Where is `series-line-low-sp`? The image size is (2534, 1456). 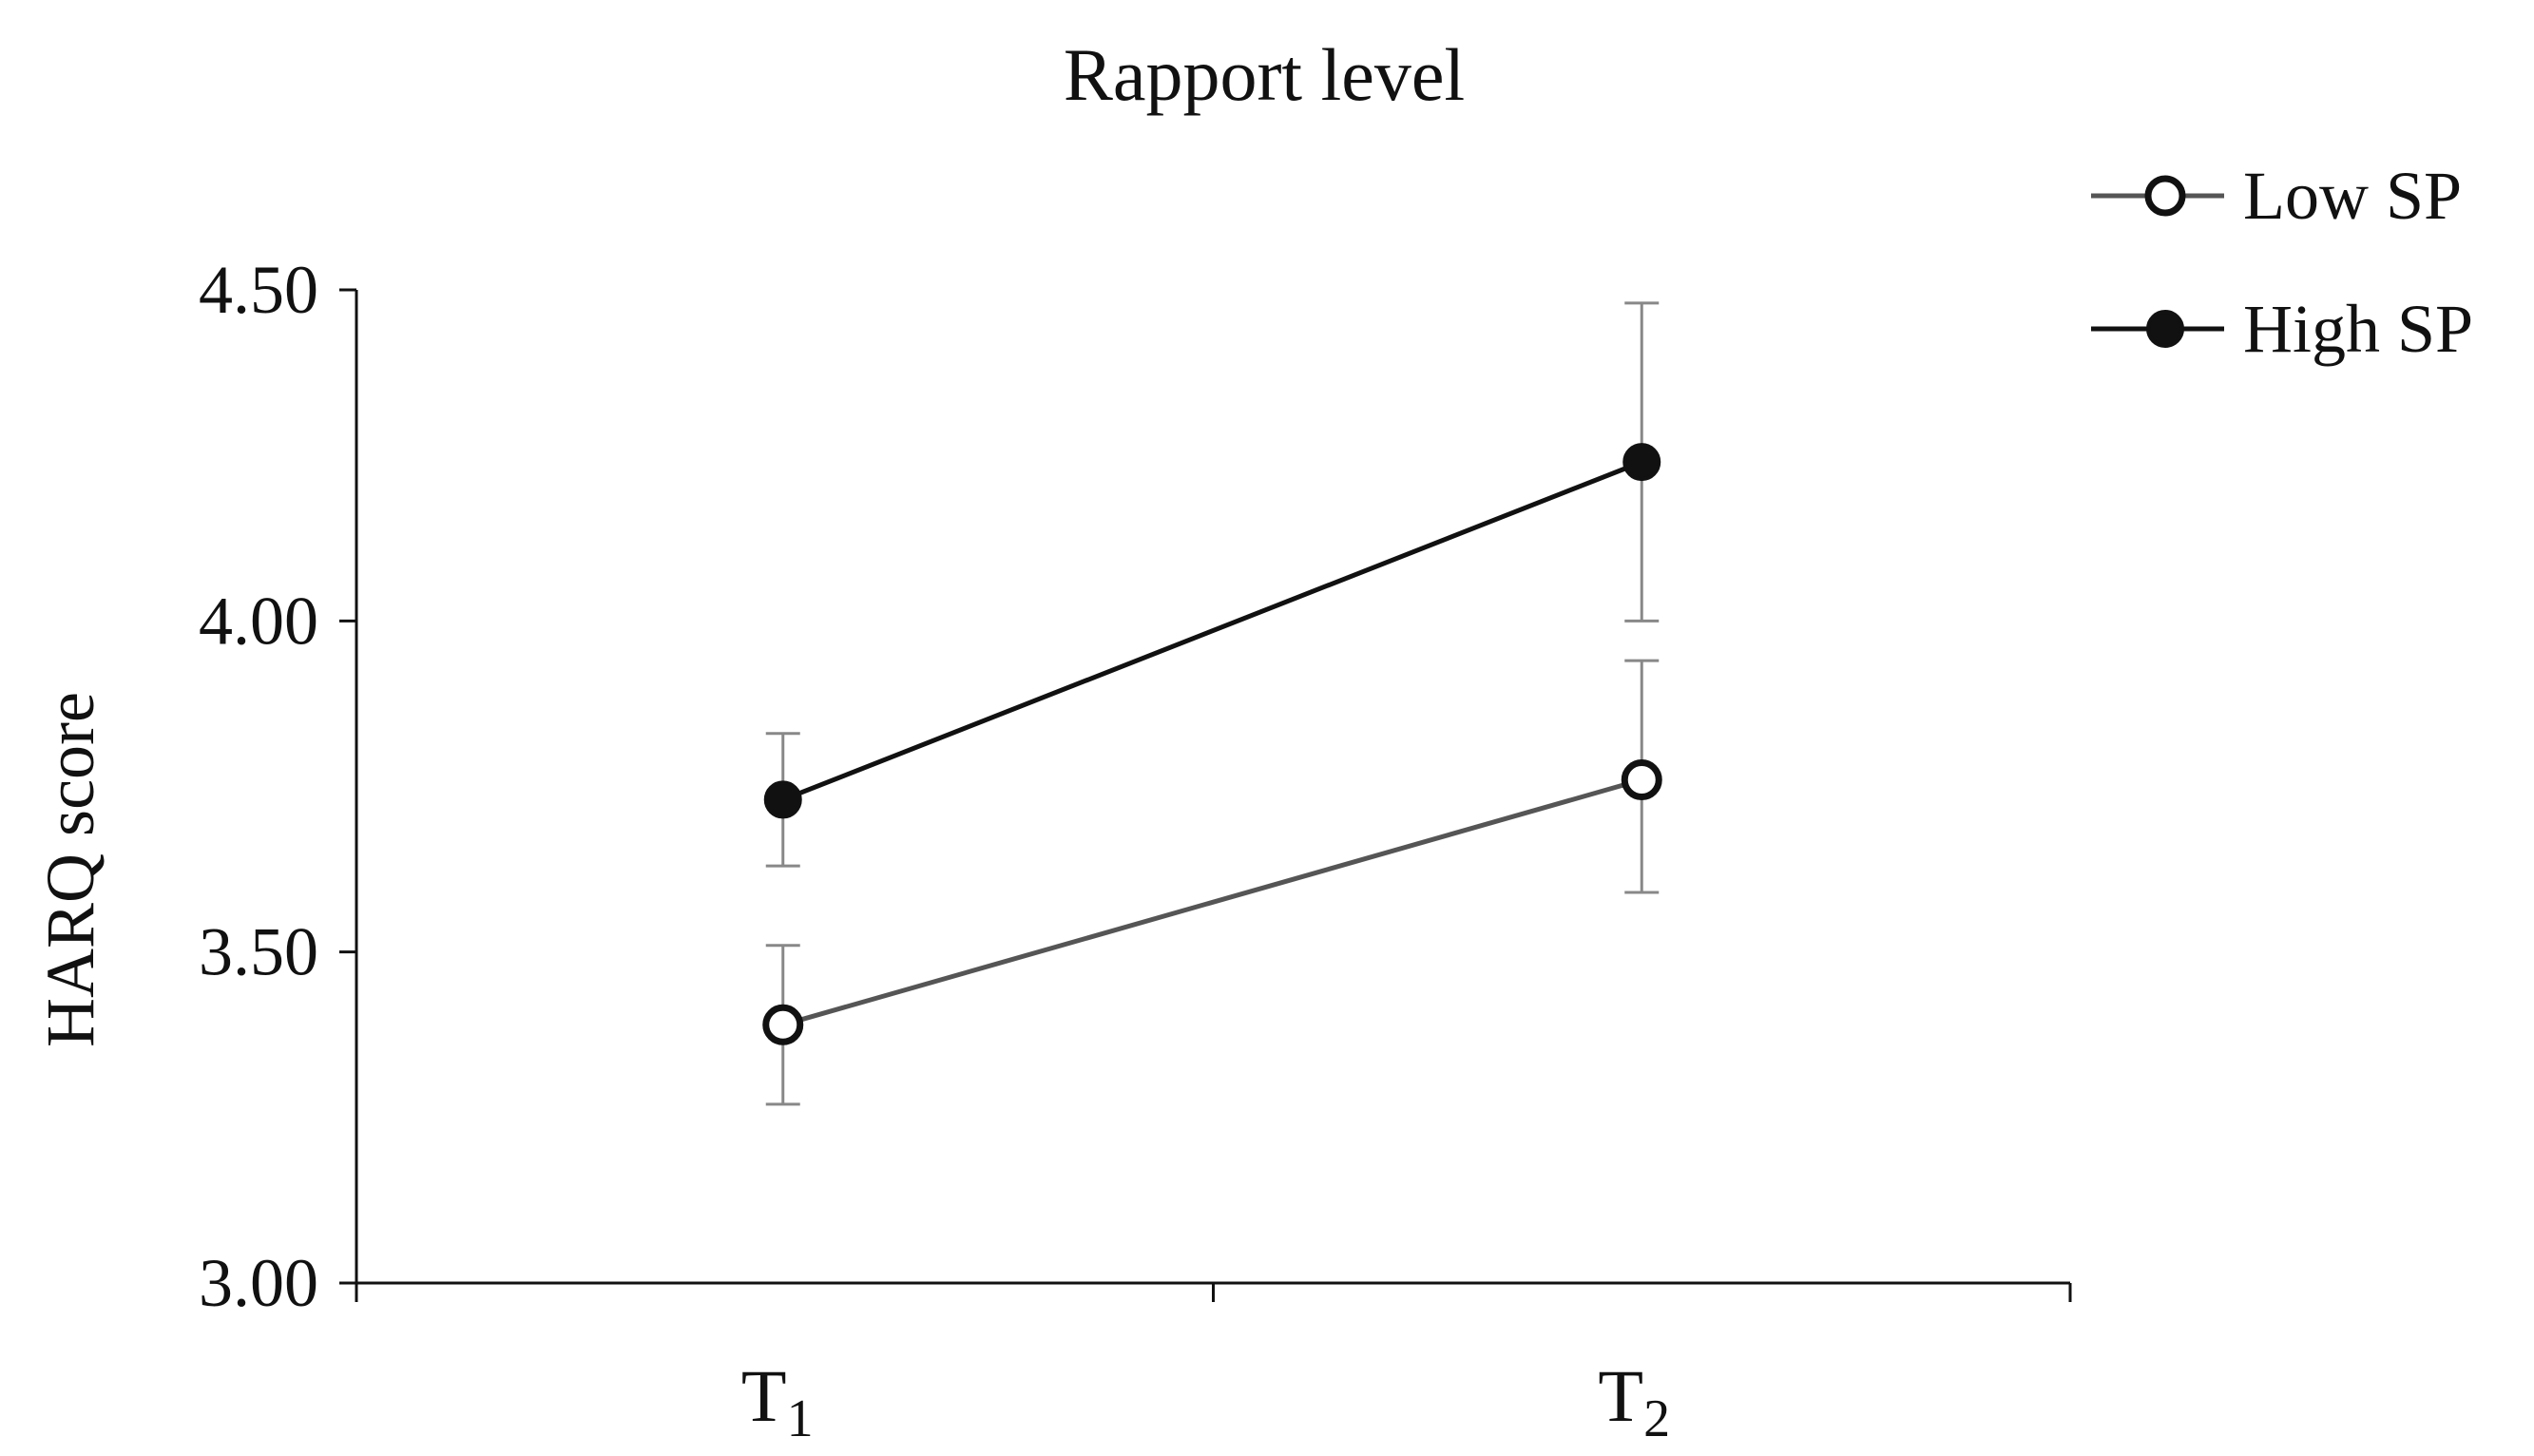 series-line-low-sp is located at coordinates (1212, 902).